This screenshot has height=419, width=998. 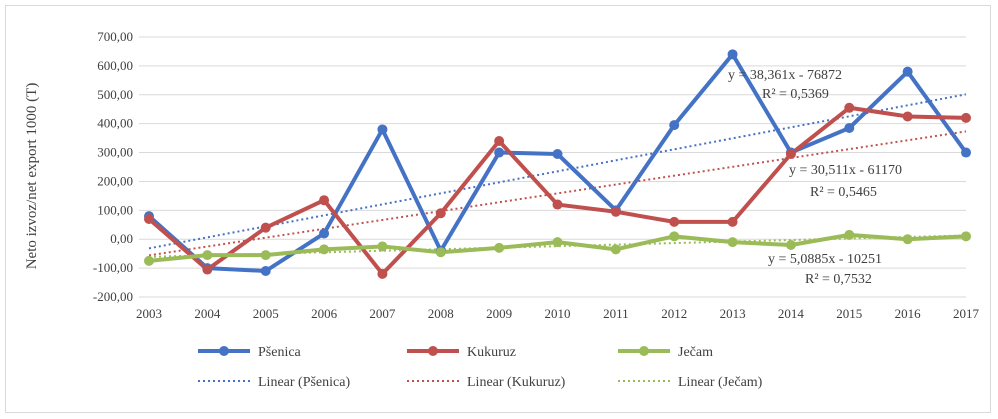 What do you see at coordinates (695, 352) in the screenshot?
I see `legend-label-jecam: Ječam` at bounding box center [695, 352].